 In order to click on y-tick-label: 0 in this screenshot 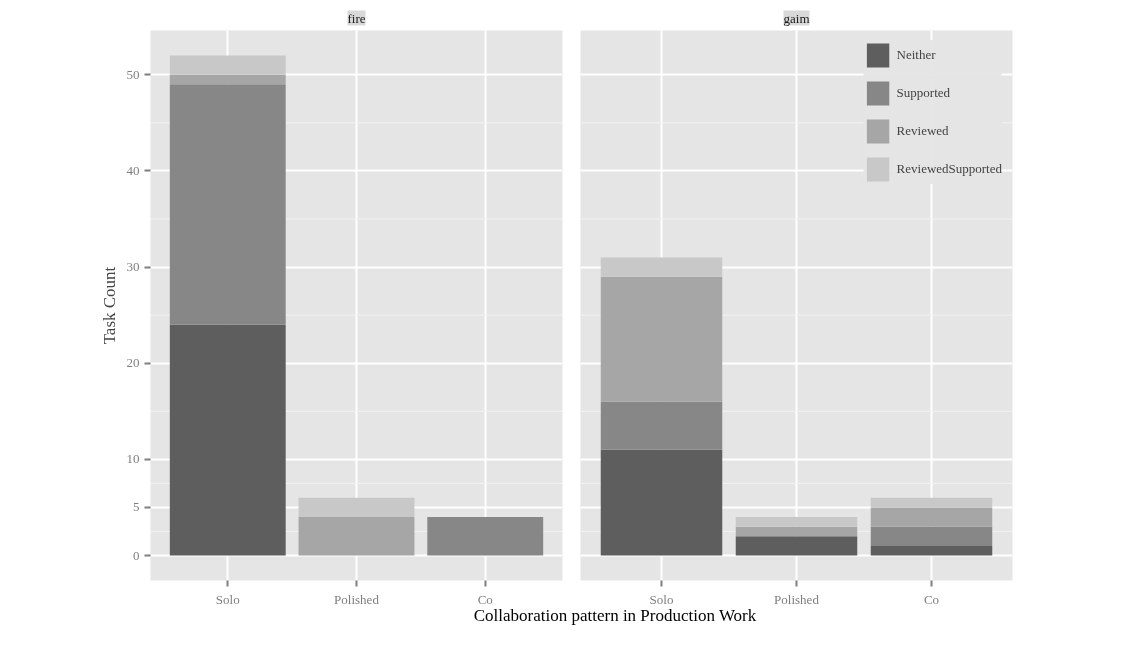, I will do `click(136, 555)`.